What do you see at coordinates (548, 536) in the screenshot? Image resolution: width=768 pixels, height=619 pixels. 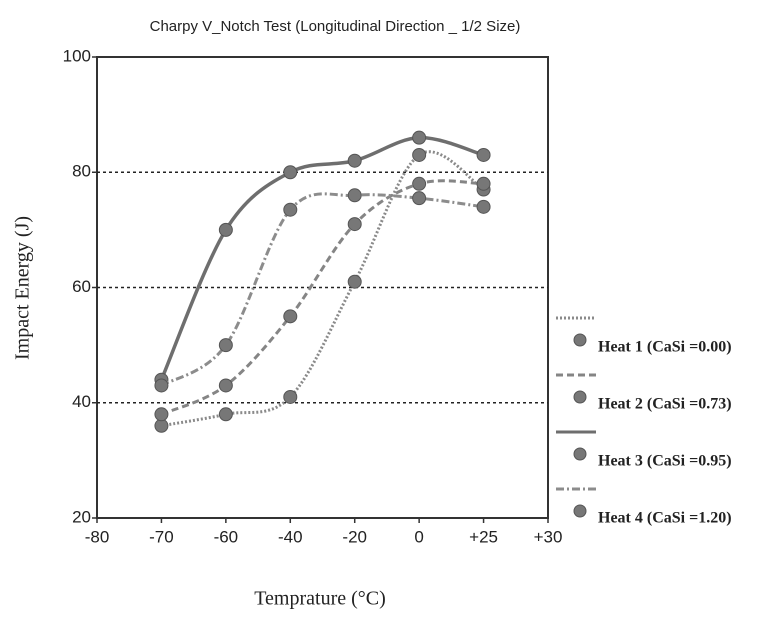 I see `x-tick-label: +30` at bounding box center [548, 536].